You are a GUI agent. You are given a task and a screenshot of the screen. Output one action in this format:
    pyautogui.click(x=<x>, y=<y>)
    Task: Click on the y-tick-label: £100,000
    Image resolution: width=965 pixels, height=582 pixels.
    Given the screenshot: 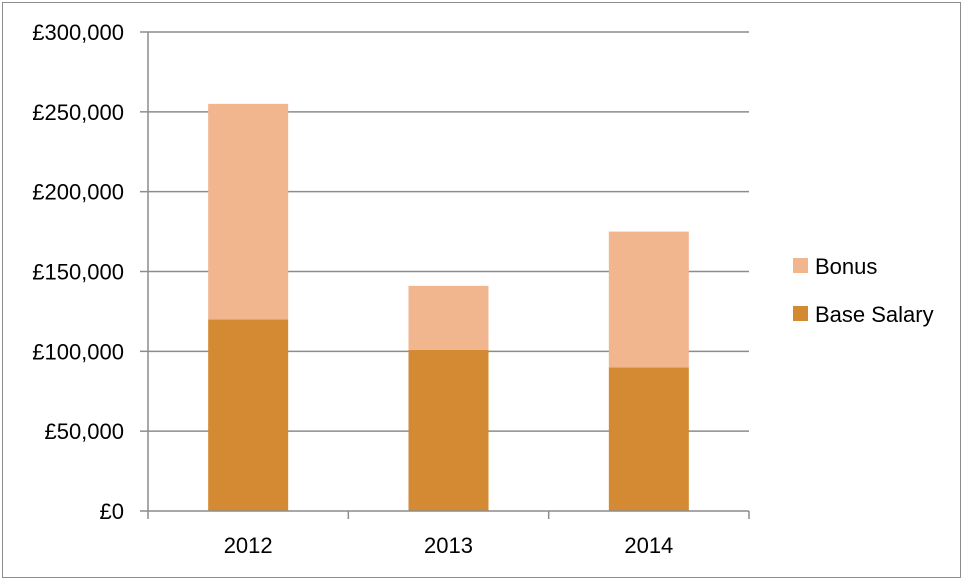 What is the action you would take?
    pyautogui.click(x=78, y=351)
    